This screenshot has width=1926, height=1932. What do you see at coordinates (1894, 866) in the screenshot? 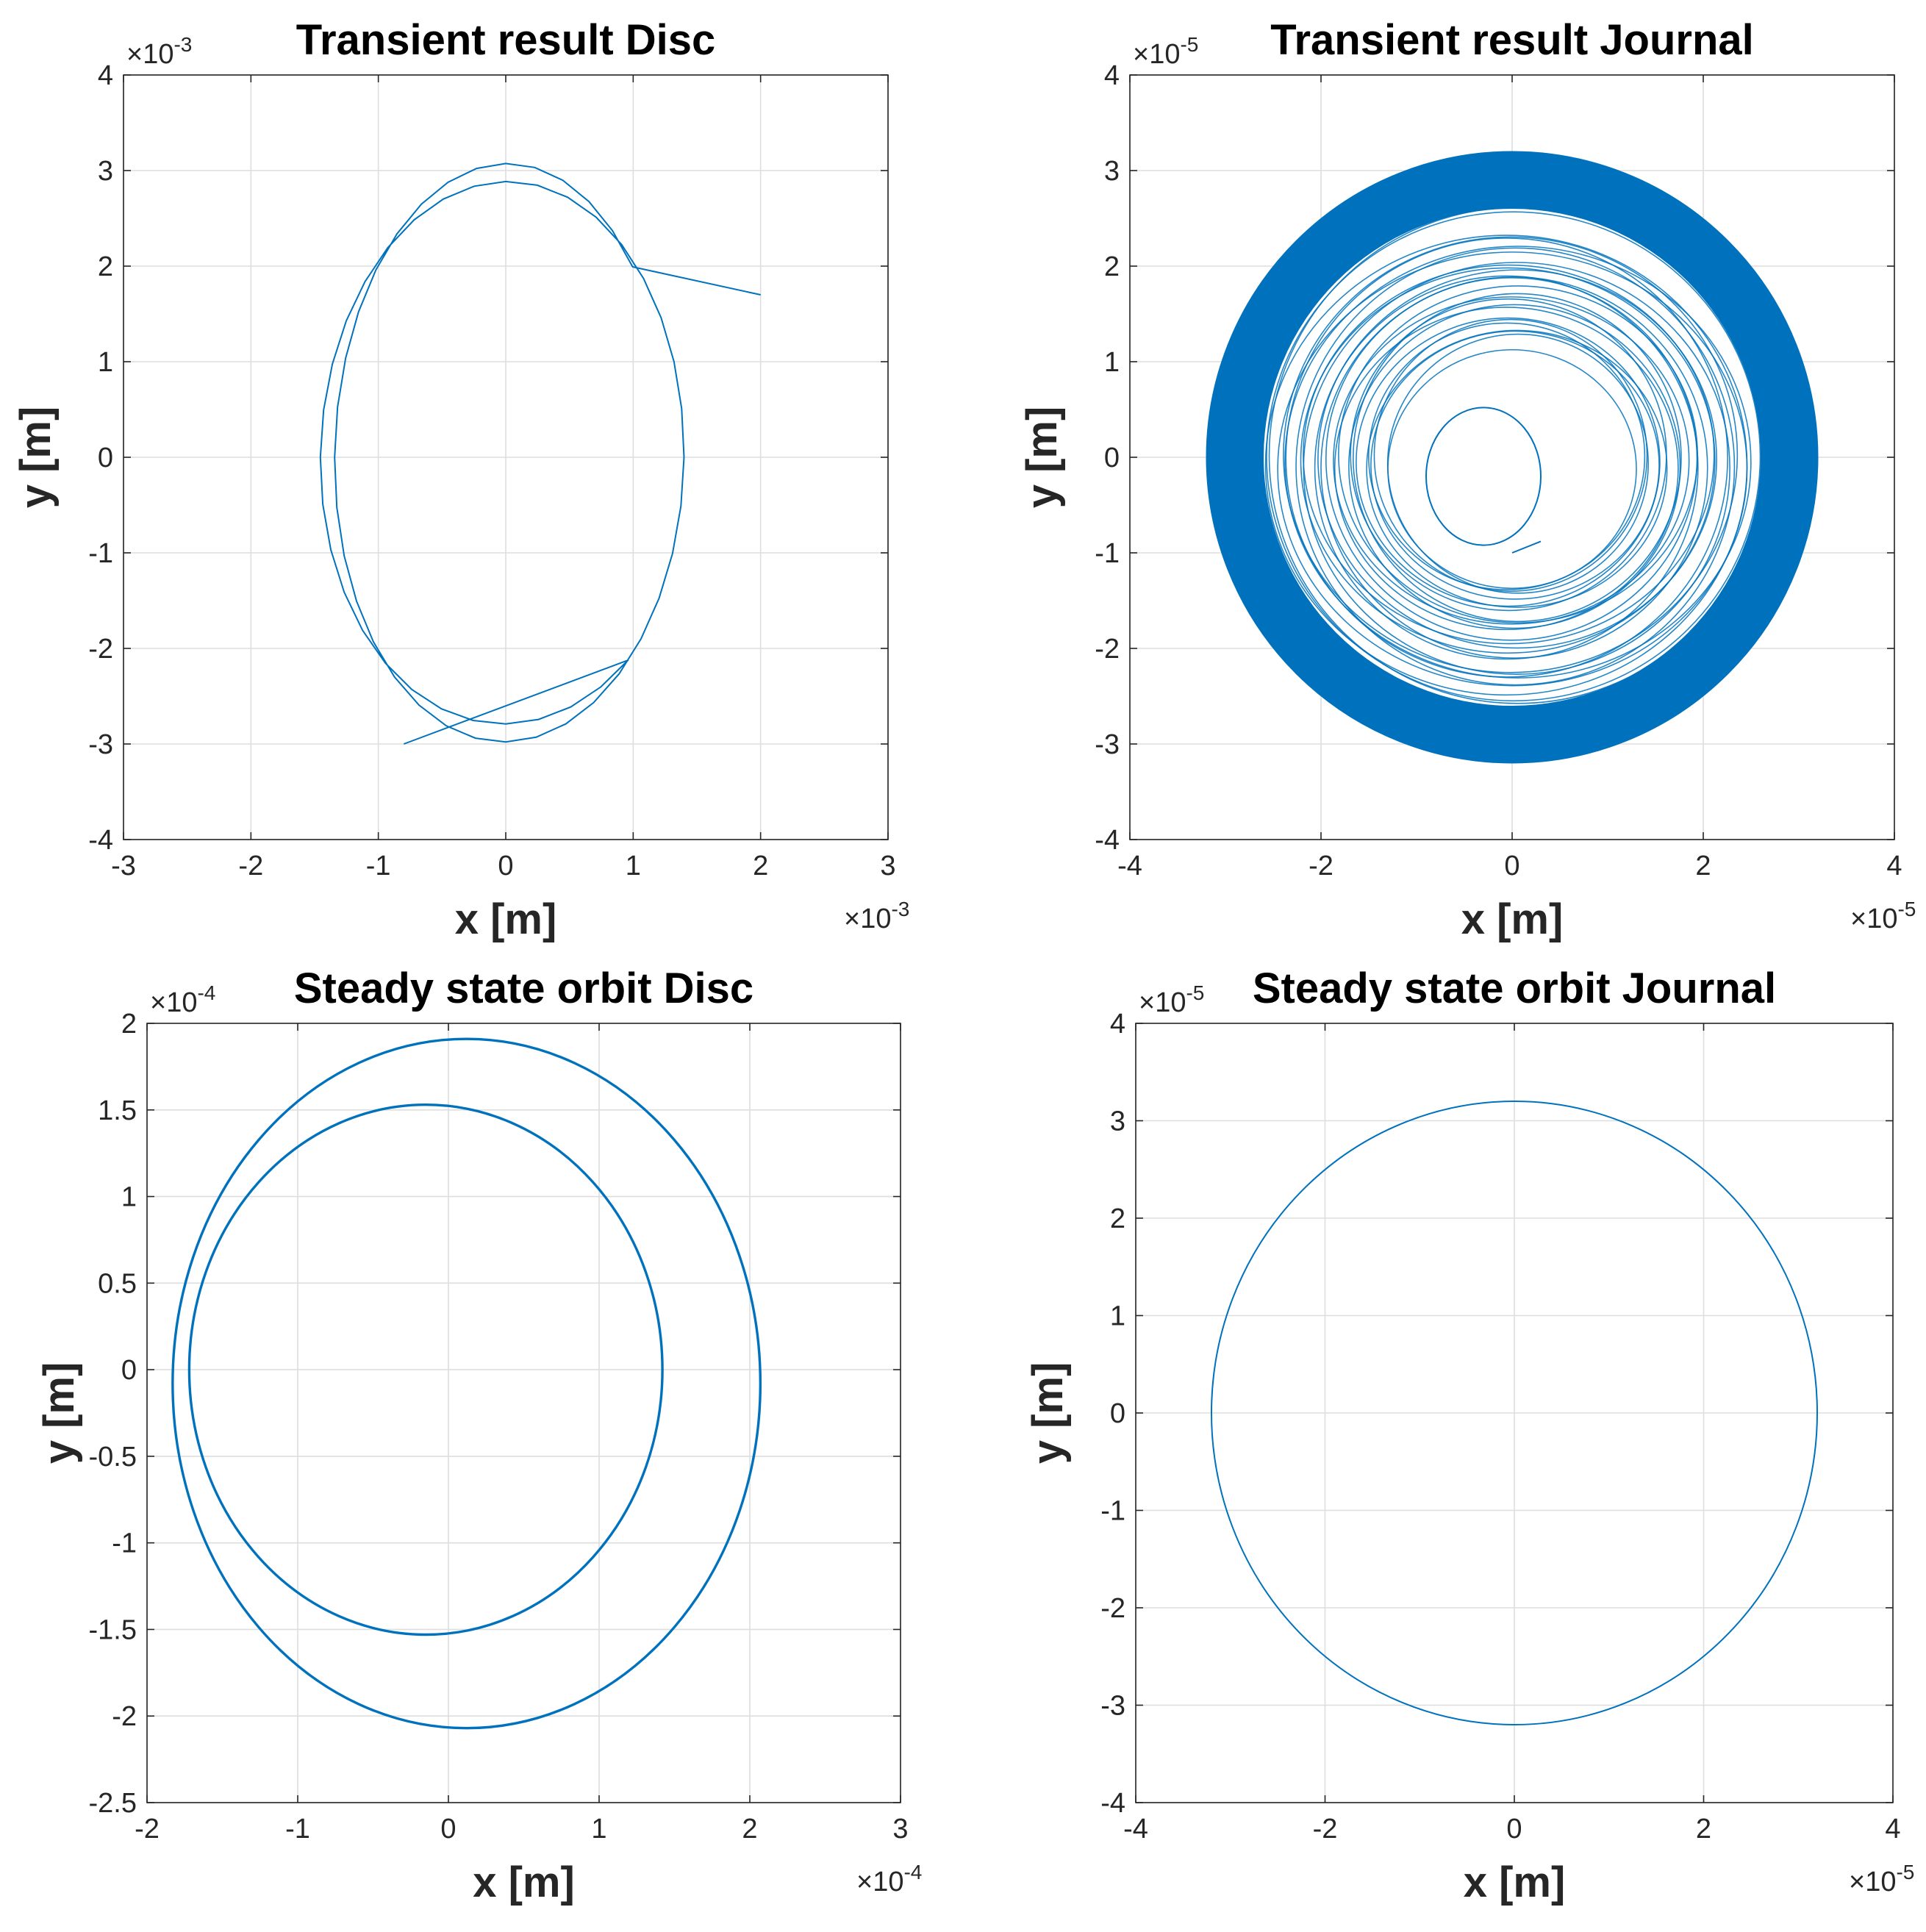
I see `x-tick-label: 4` at bounding box center [1894, 866].